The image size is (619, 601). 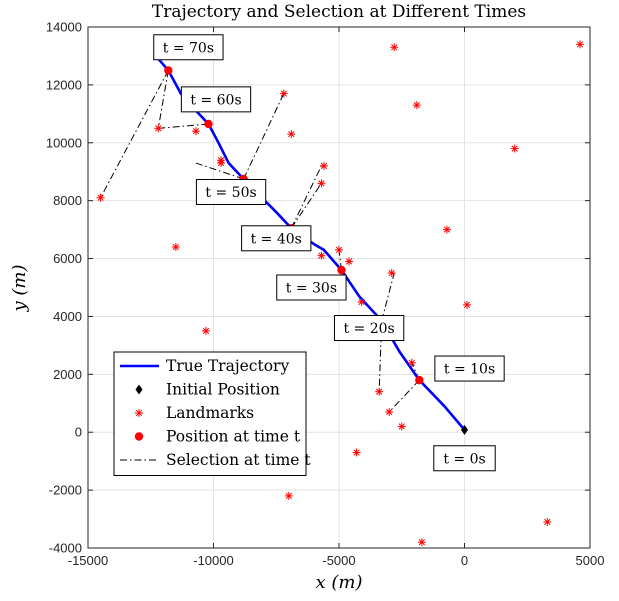 I want to click on annotation-label: t = 40s, so click(x=276, y=239).